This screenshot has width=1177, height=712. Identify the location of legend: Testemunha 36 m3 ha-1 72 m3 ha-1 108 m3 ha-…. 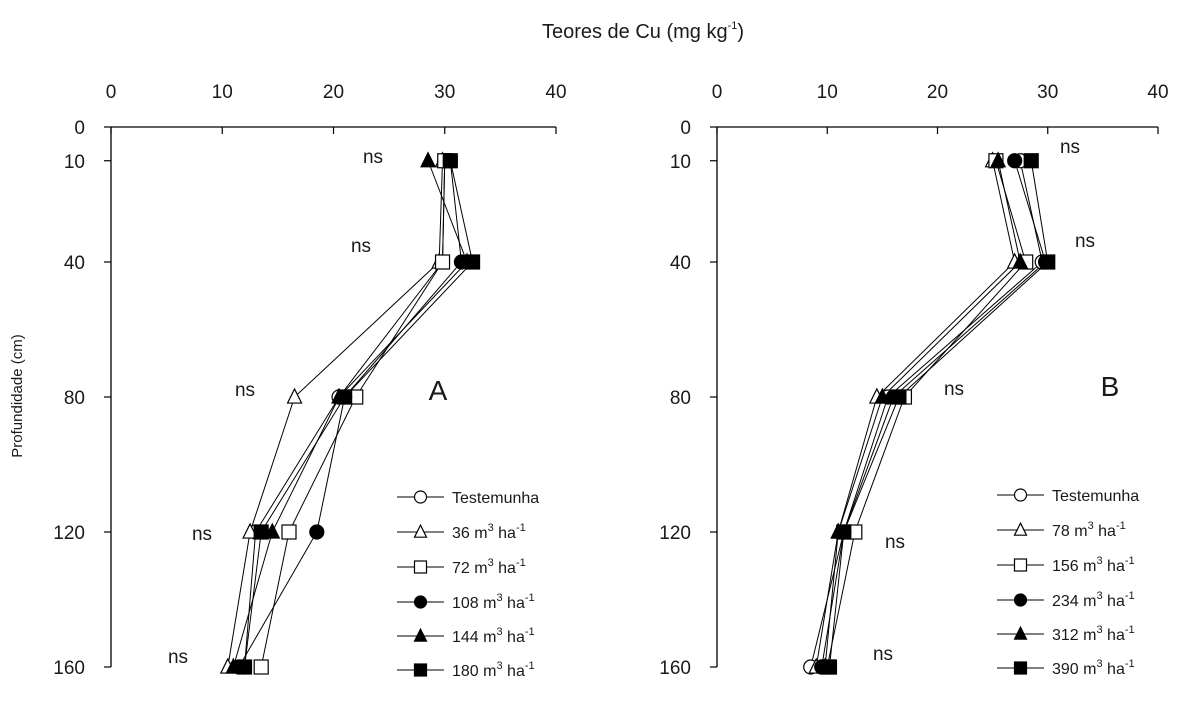
(468, 585).